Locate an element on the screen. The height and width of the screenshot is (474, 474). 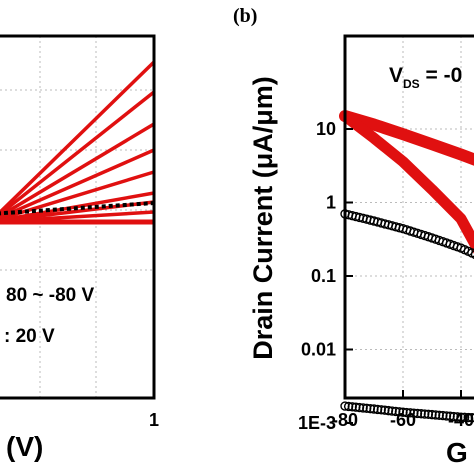
panel-a-series is located at coordinates (78, 142).